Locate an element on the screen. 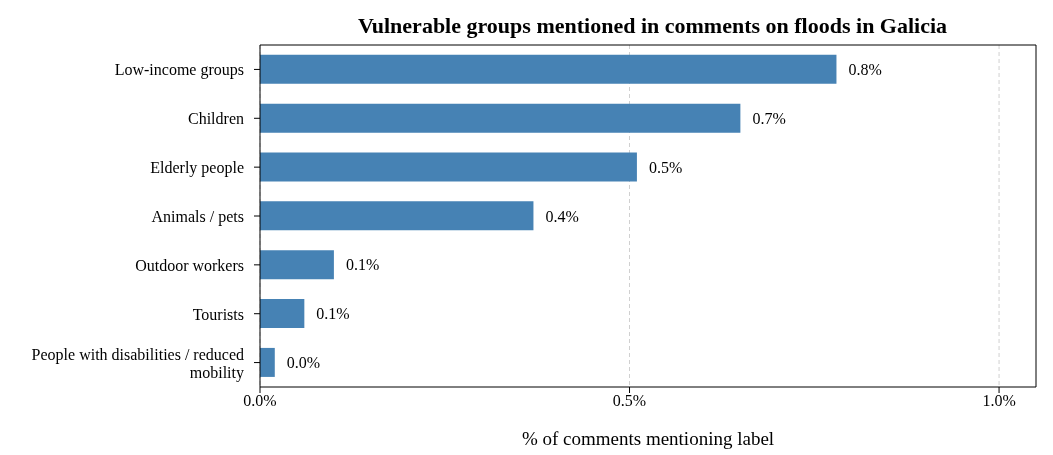 Image resolution: width=1053 pixels, height=455 pixels. data-label: 0.4% is located at coordinates (562, 216).